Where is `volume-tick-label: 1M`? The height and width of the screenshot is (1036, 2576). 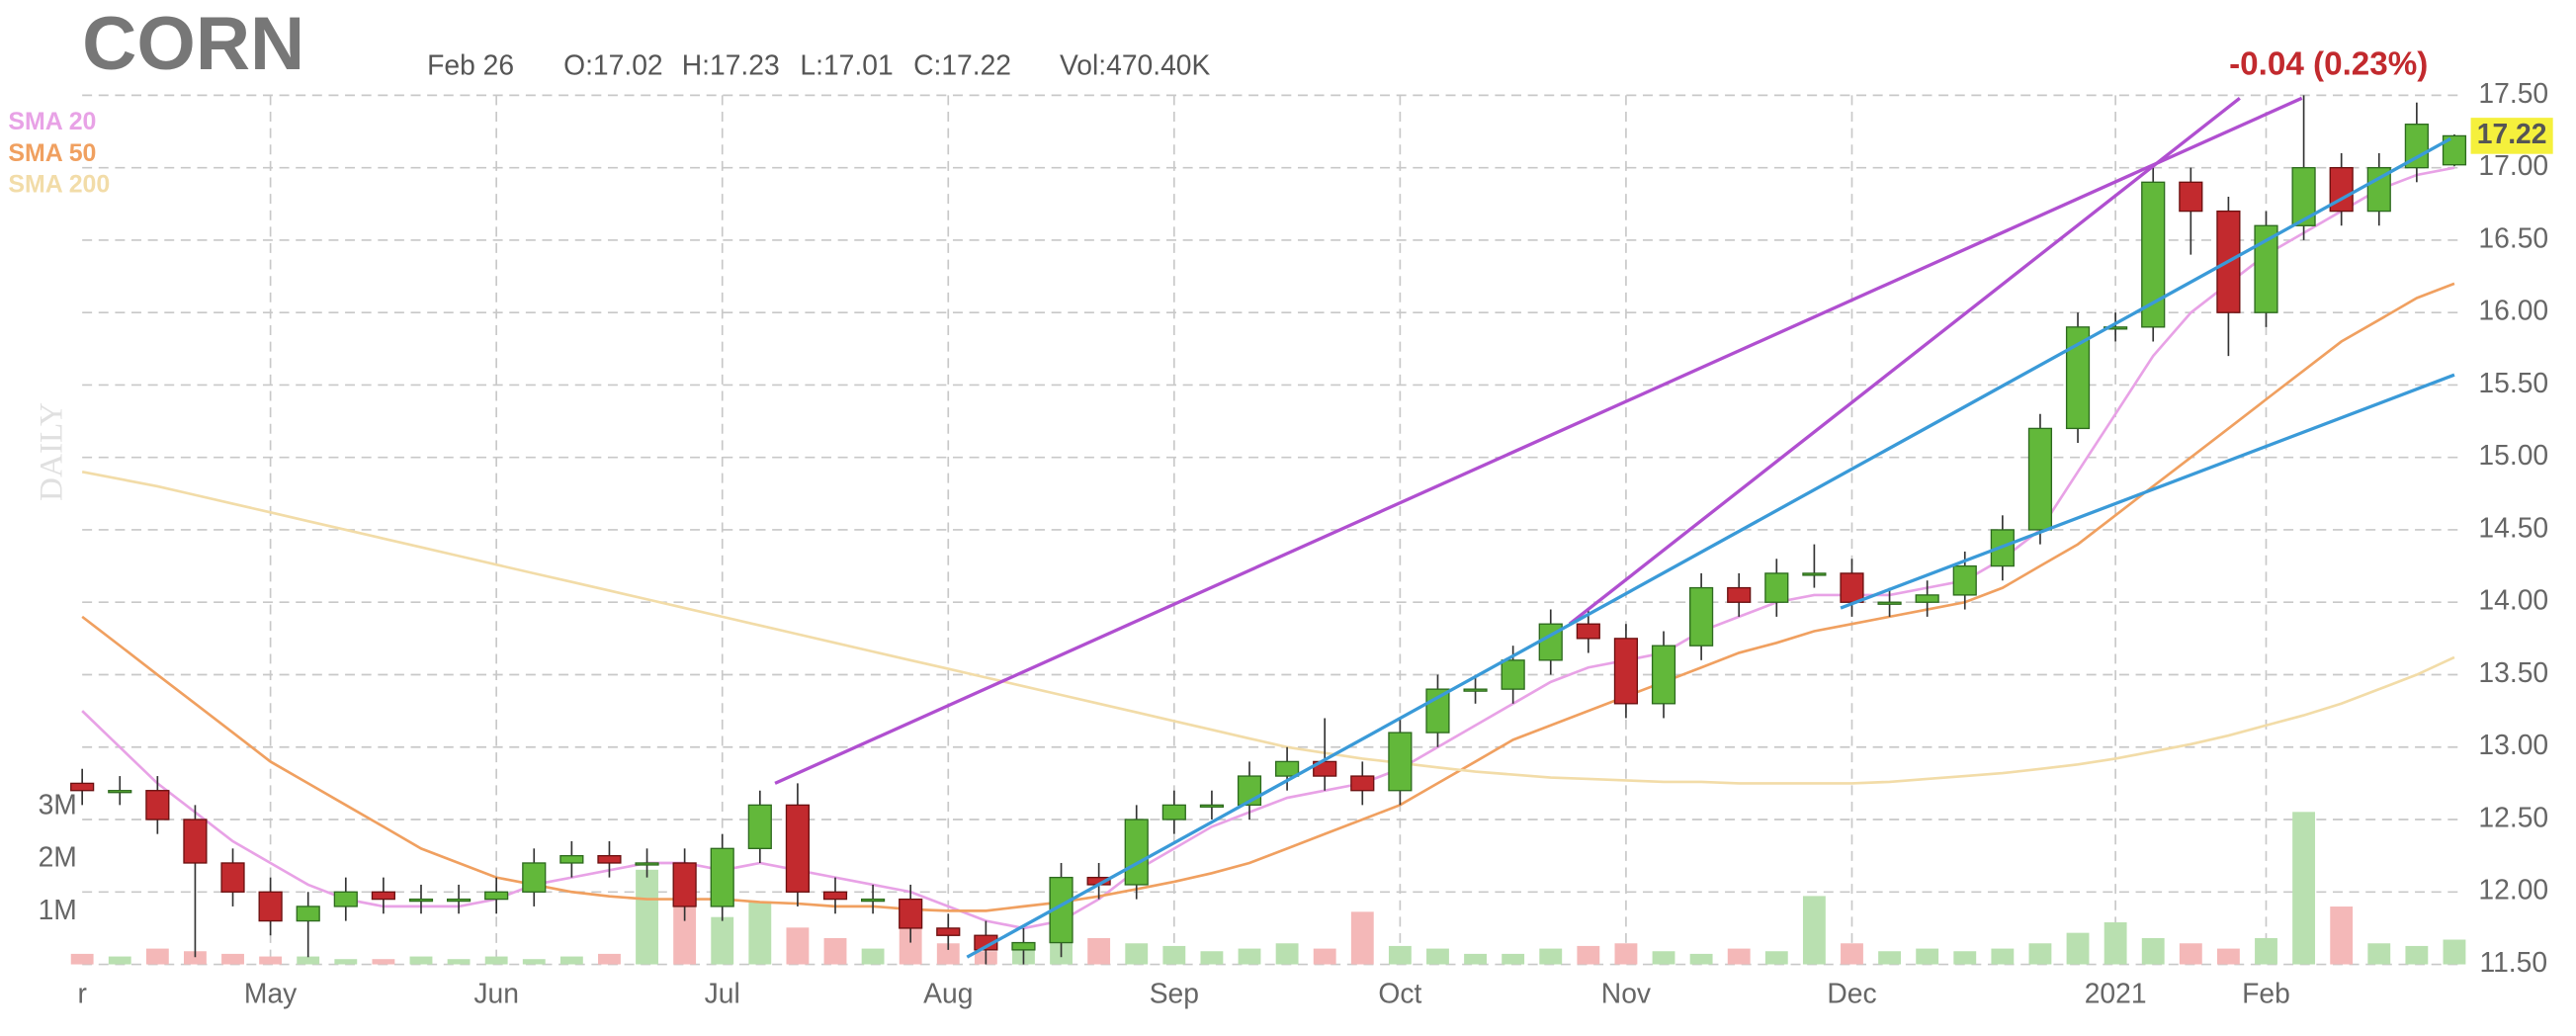
volume-tick-label: 1M is located at coordinates (58, 909).